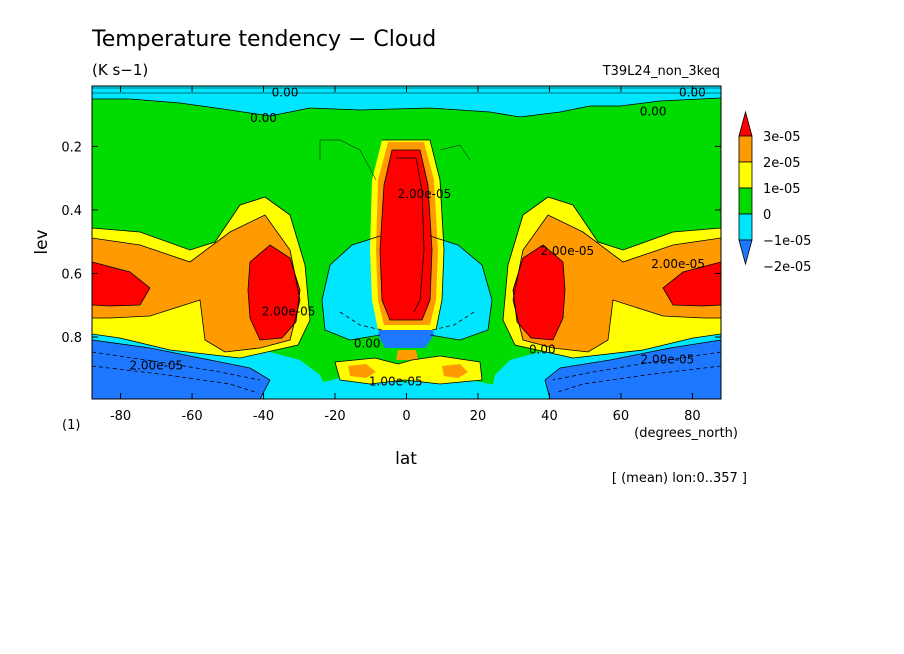 The height and width of the screenshot is (654, 904). I want to click on colorbar-label: 0, so click(767, 215).